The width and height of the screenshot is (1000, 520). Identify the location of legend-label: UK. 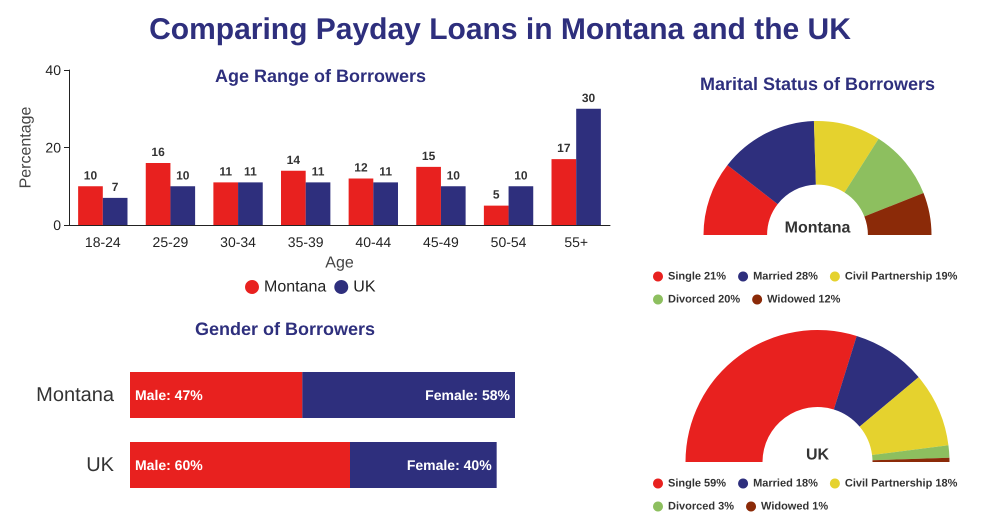
(364, 287).